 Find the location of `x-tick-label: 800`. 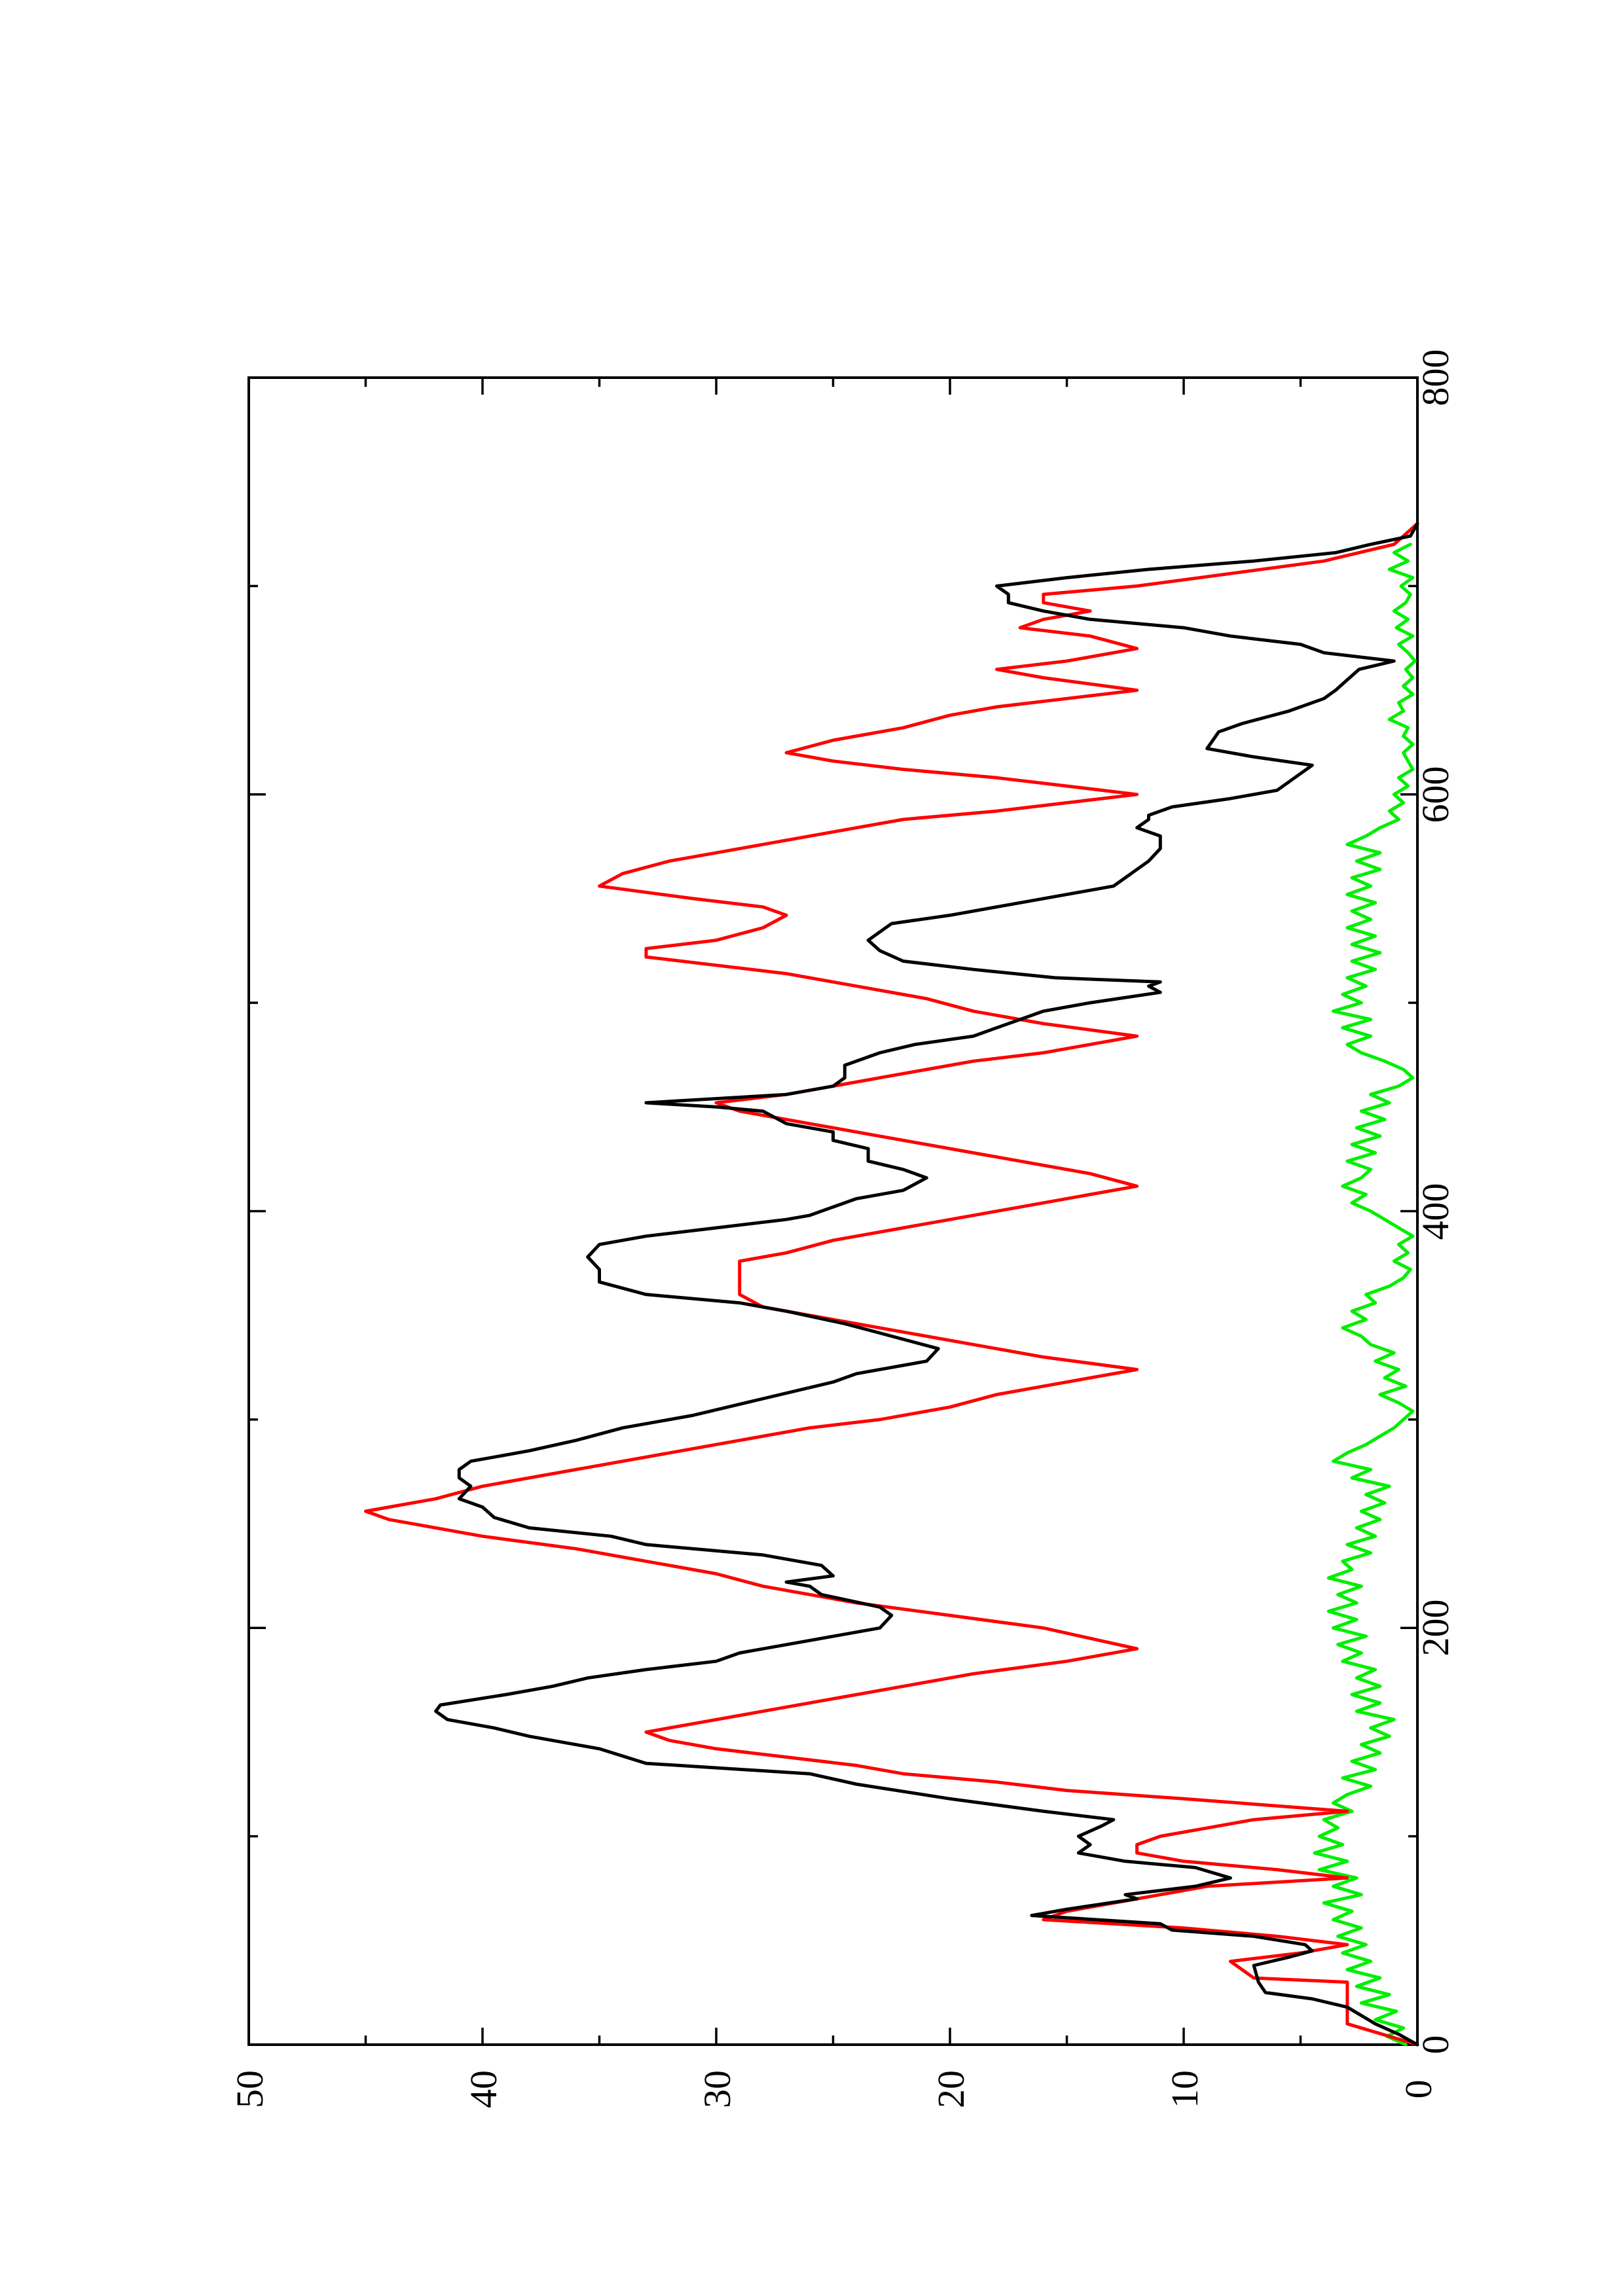

x-tick-label: 800 is located at coordinates (1435, 378).